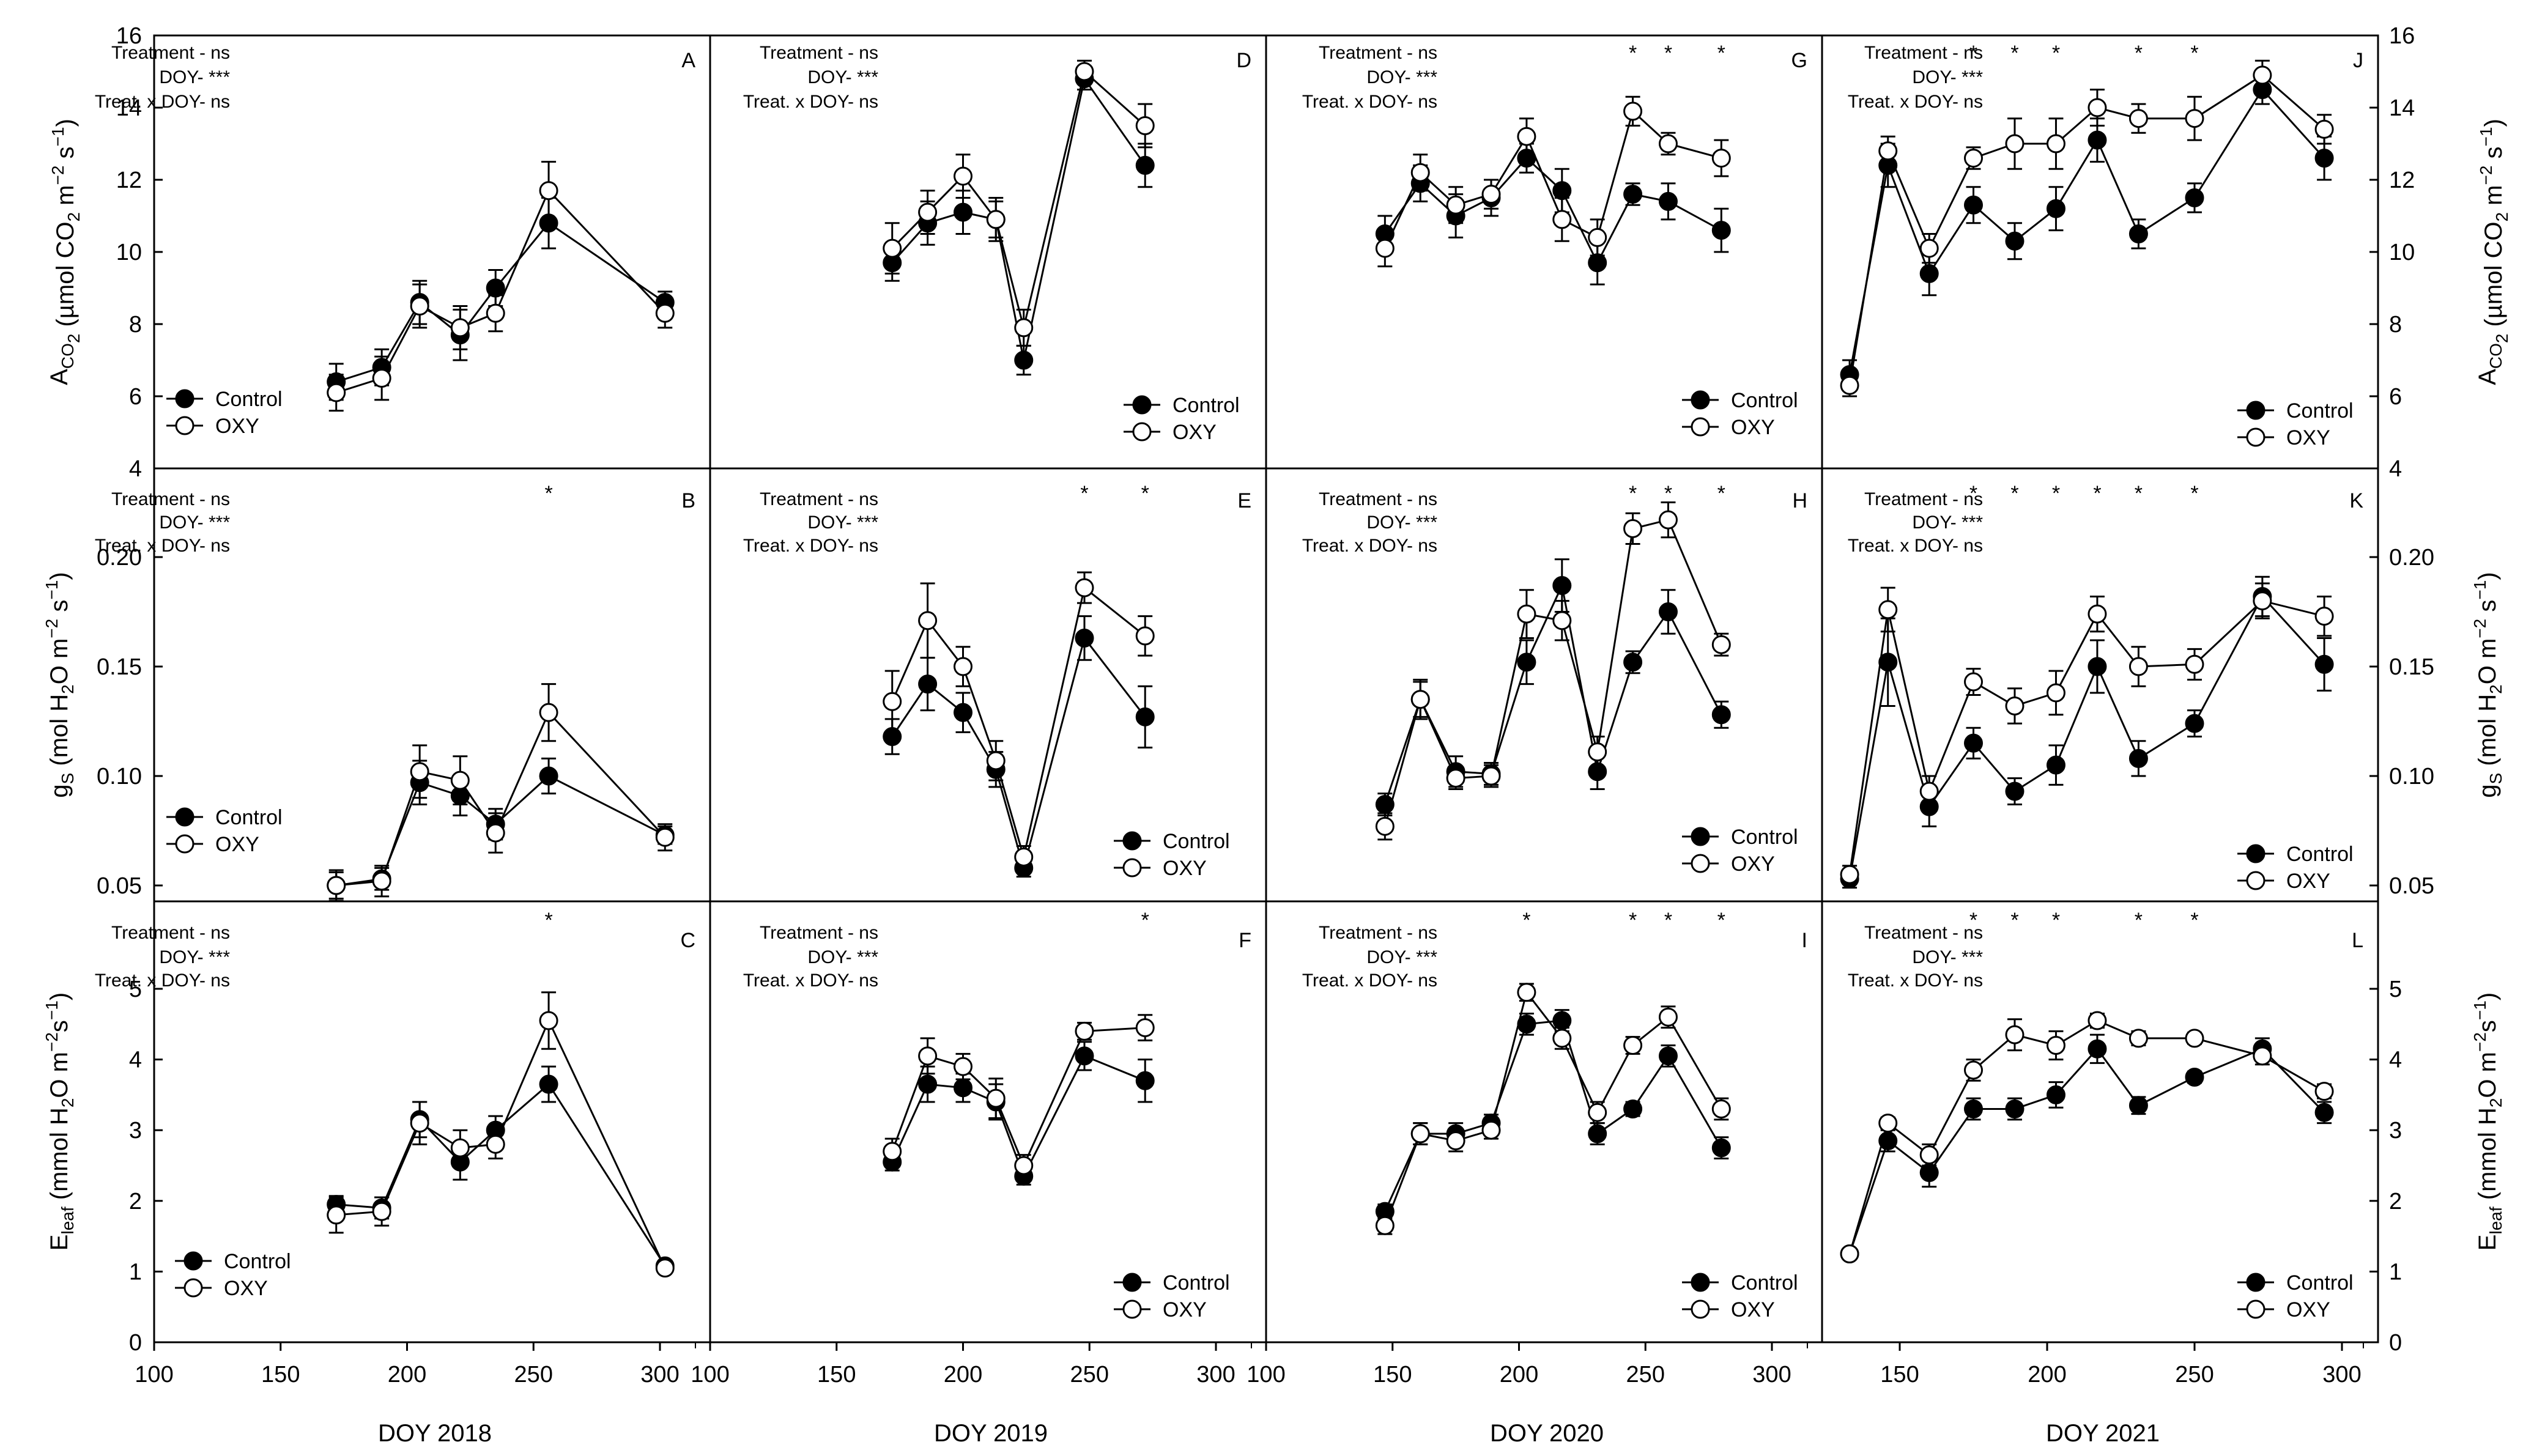  I want to click on y-tick-label-right: 0.10, so click(2412, 776).